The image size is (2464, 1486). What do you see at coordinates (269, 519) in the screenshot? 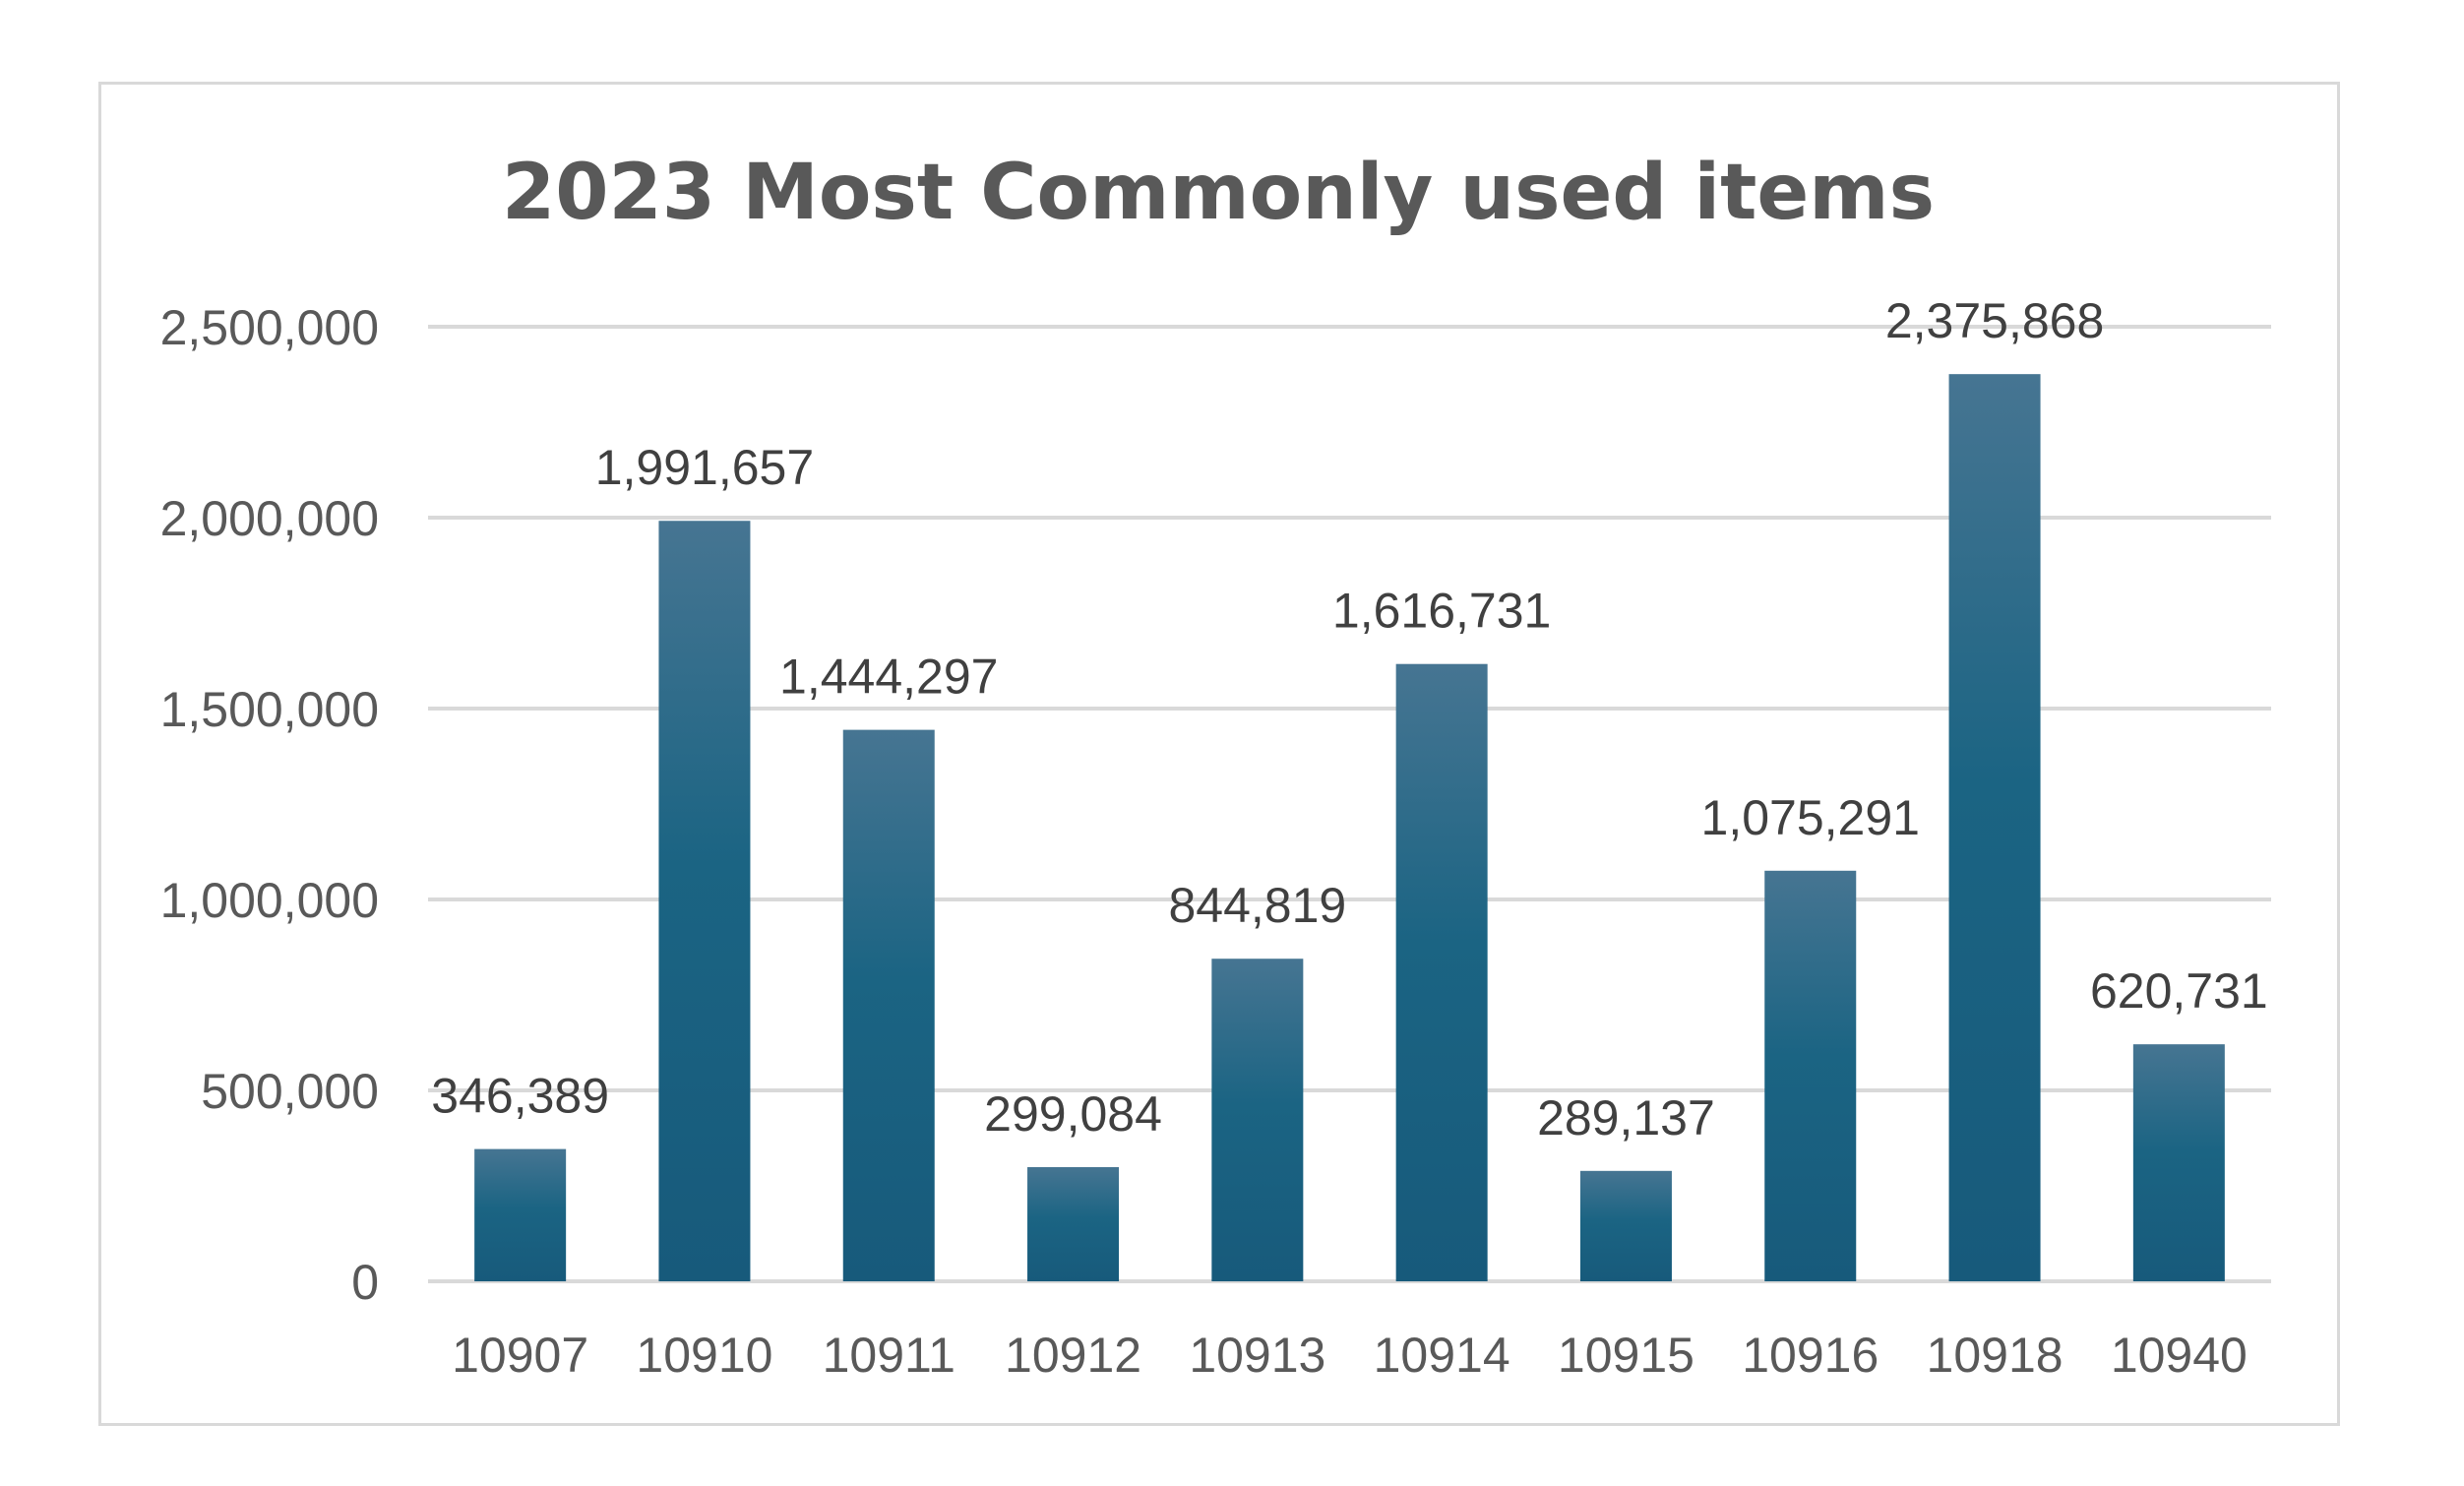
I see `y-tick-label: 2,000,000` at bounding box center [269, 519].